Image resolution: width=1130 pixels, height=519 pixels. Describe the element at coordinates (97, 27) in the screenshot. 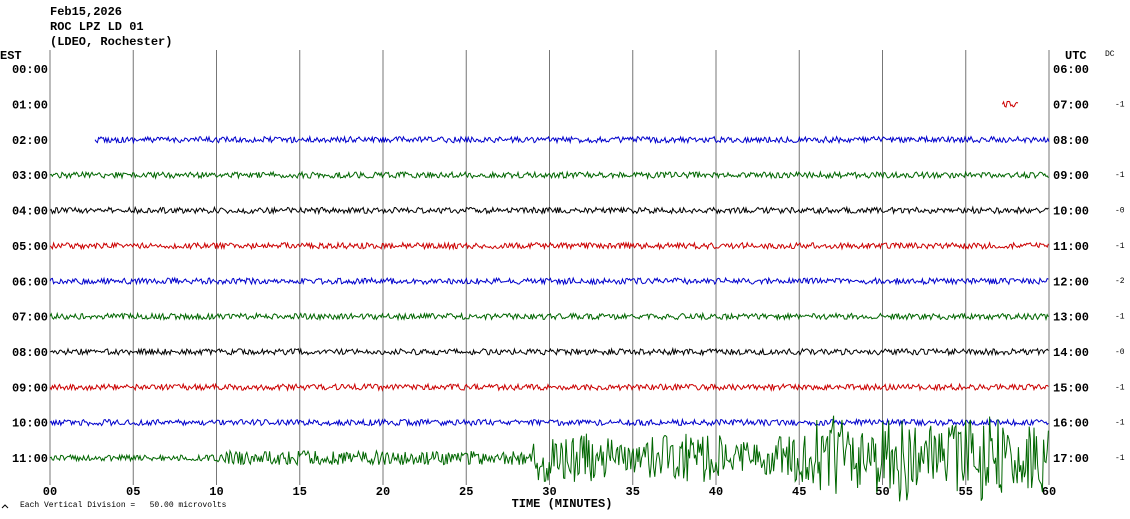

I see `title-line: ROC LPZ LD 01` at that location.